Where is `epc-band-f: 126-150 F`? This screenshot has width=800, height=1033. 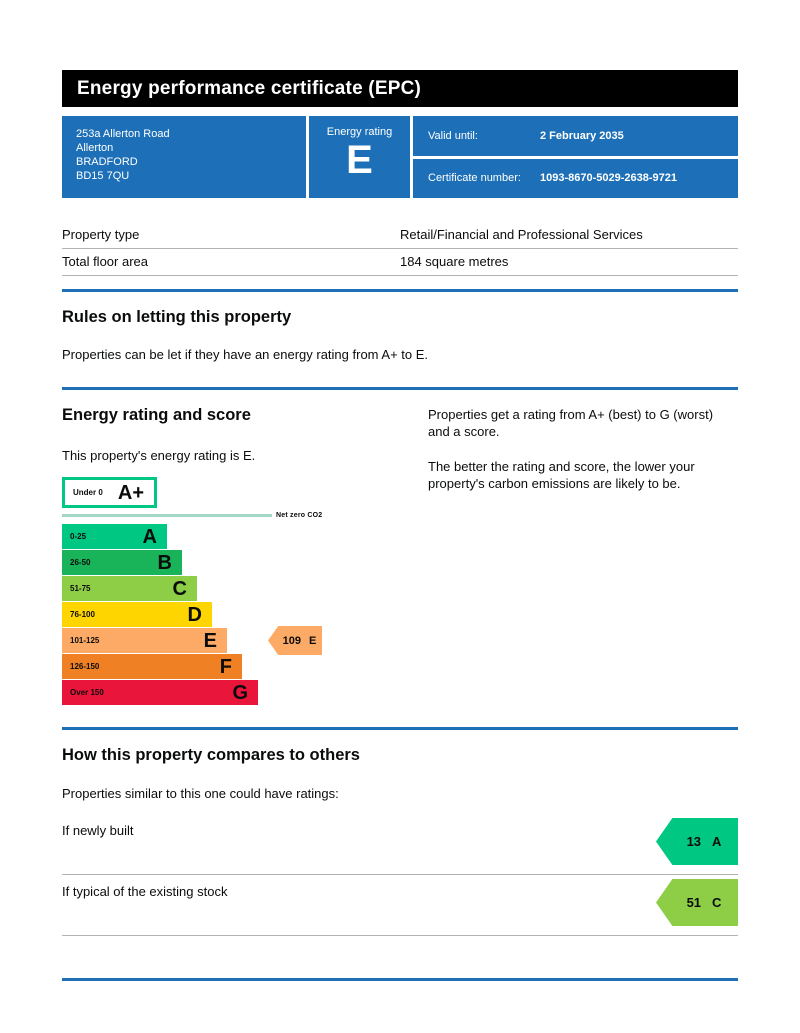
epc-band-f: 126-150 F is located at coordinates (245, 666).